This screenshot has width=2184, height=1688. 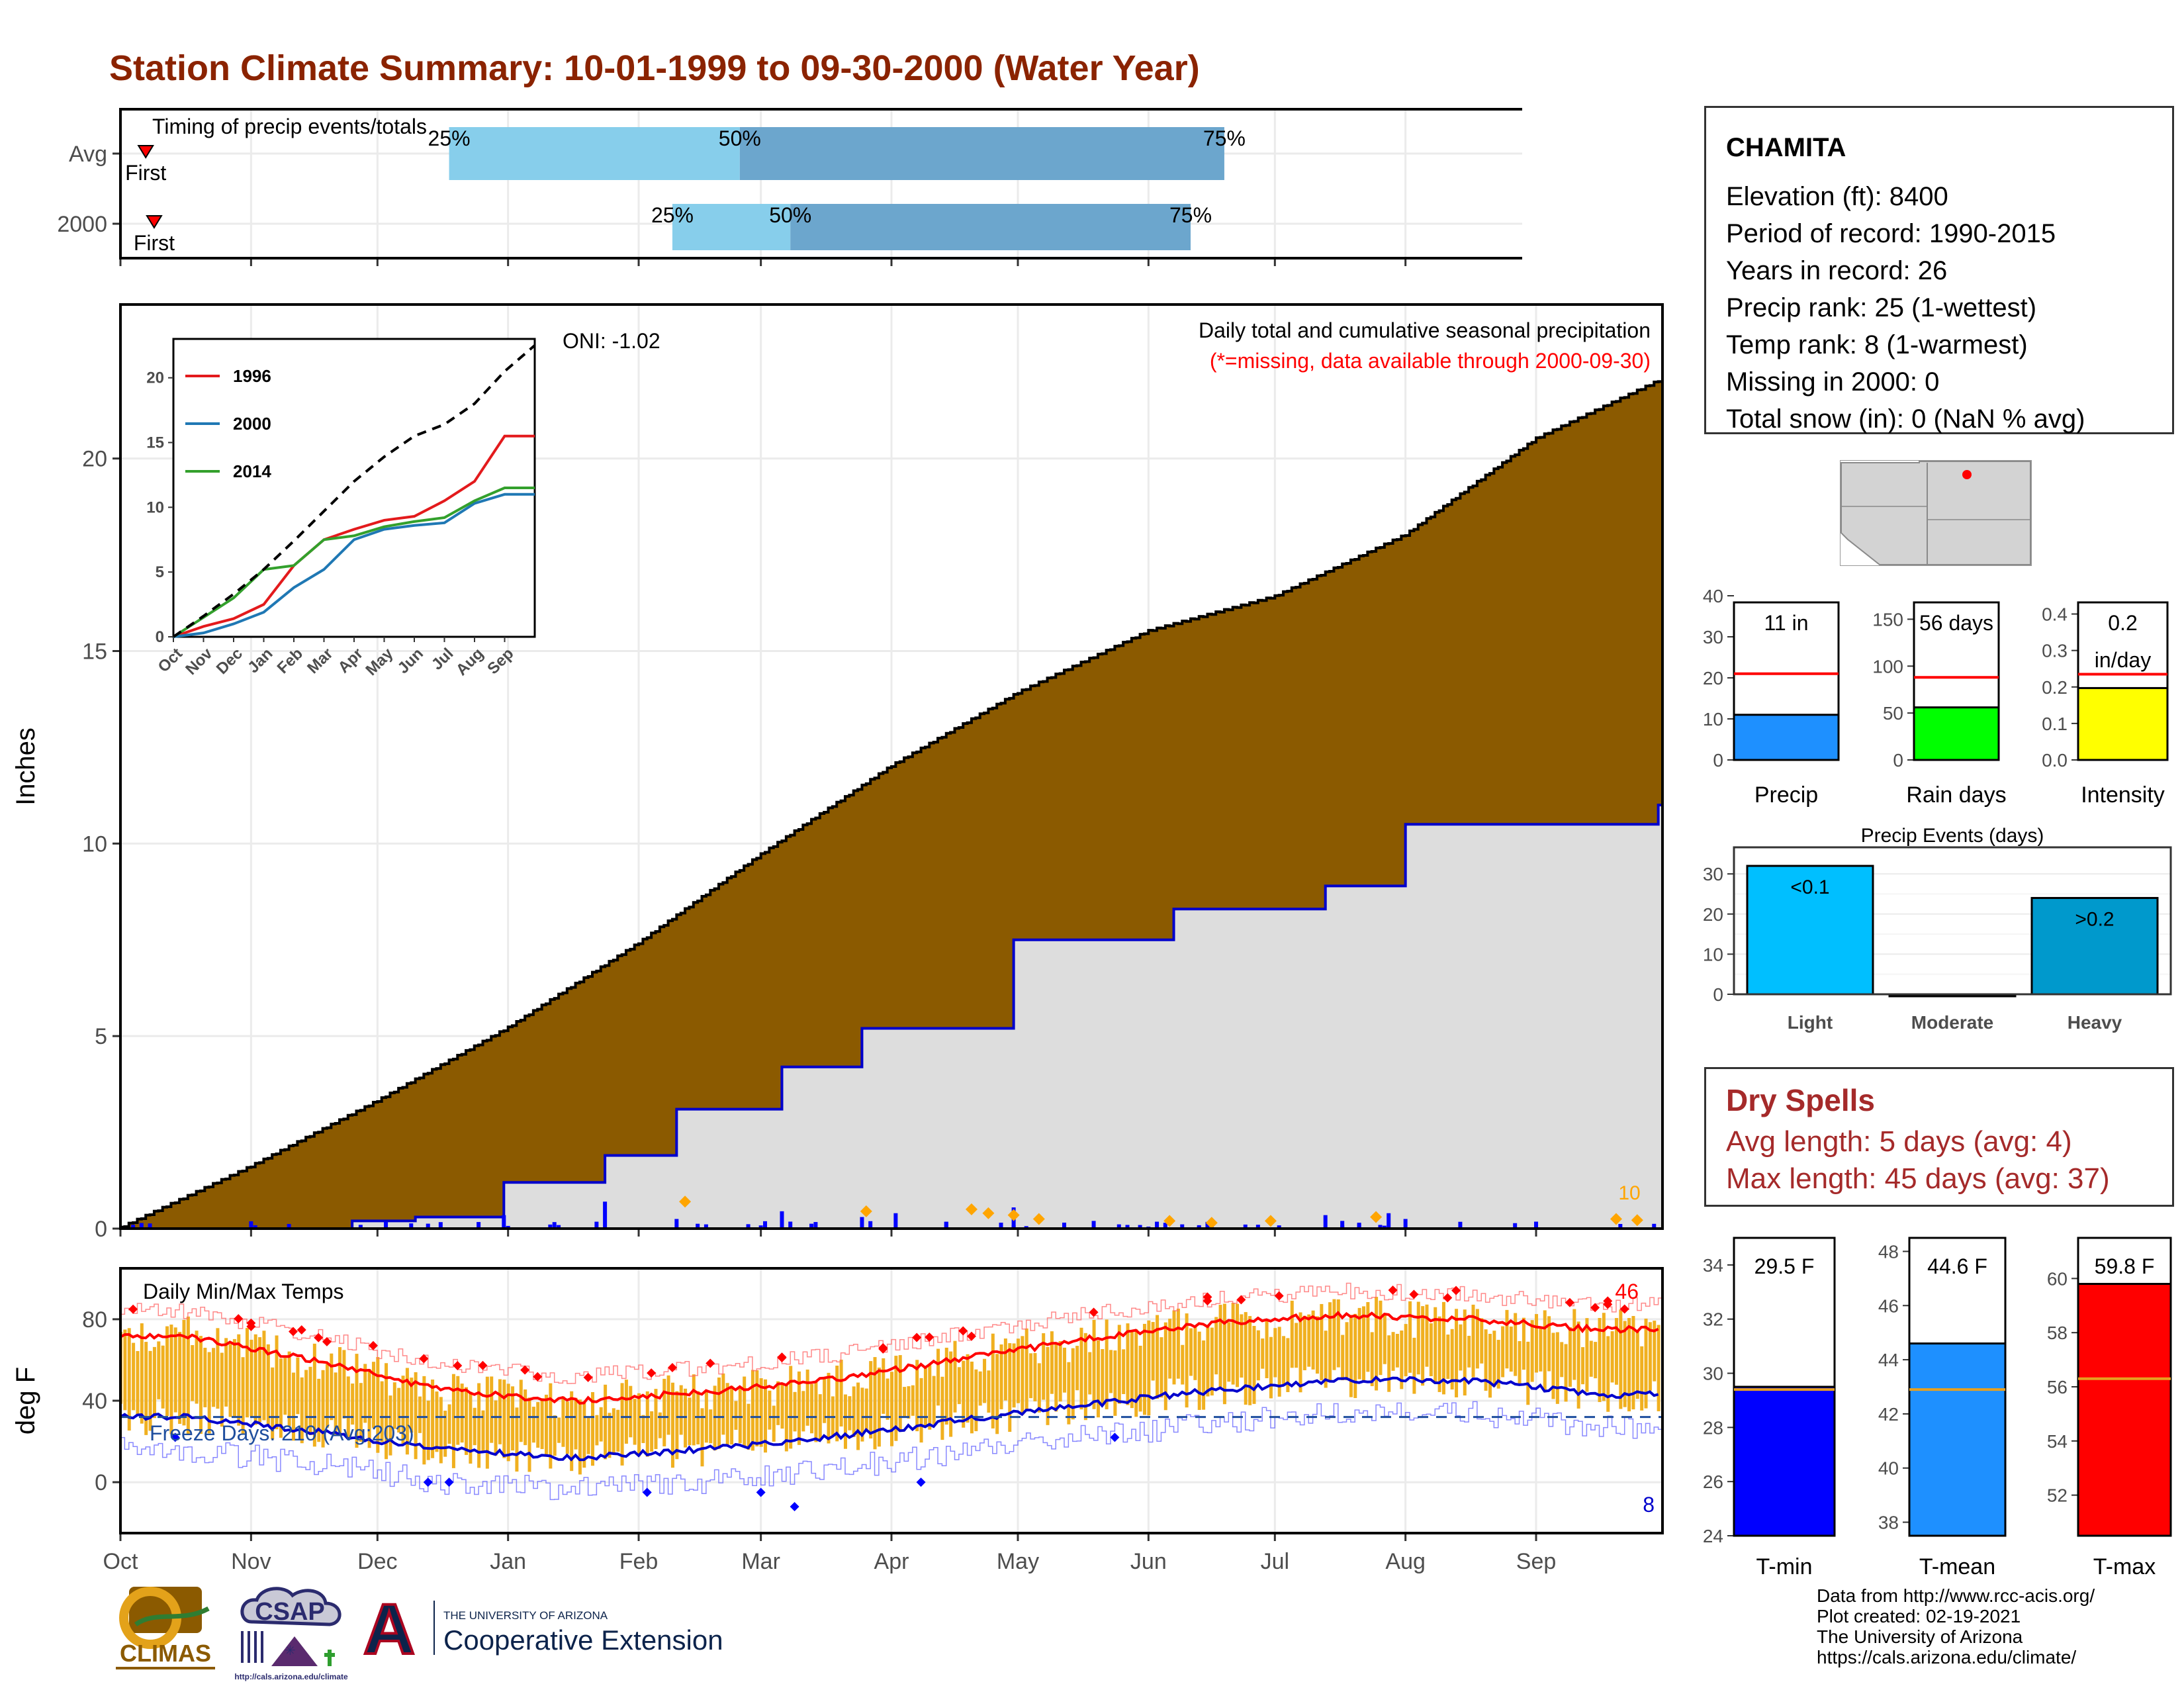 I want to click on timing-label-75: 75%, so click(x=1224, y=138).